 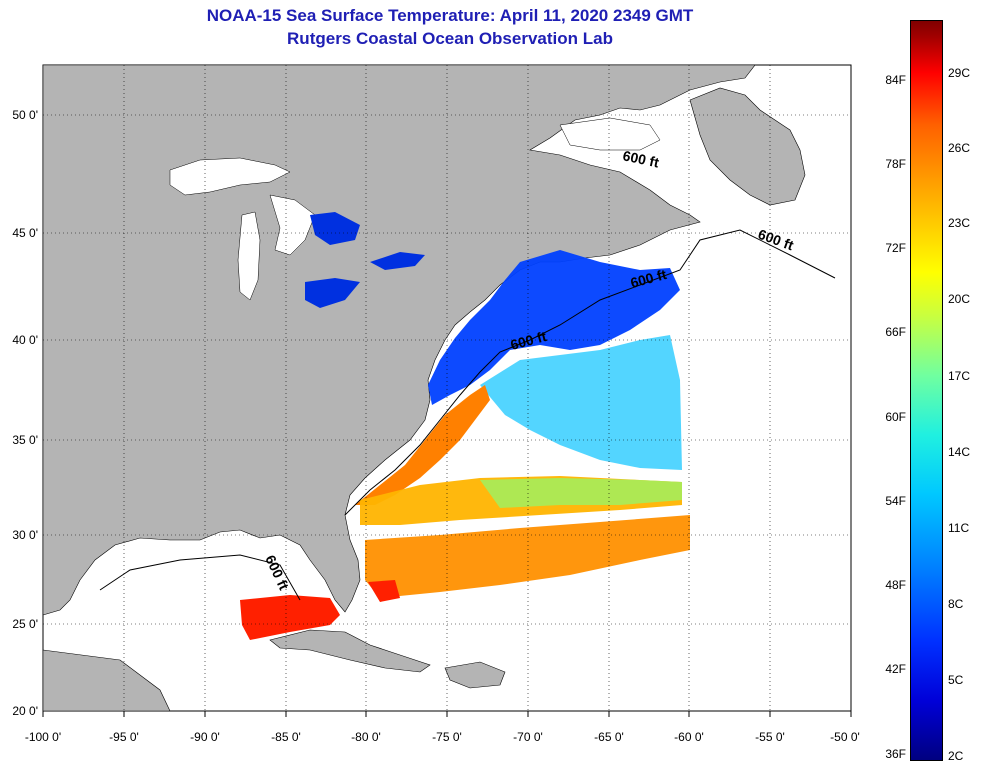 What do you see at coordinates (528, 737) in the screenshot?
I see `lon-label: -70 0'` at bounding box center [528, 737].